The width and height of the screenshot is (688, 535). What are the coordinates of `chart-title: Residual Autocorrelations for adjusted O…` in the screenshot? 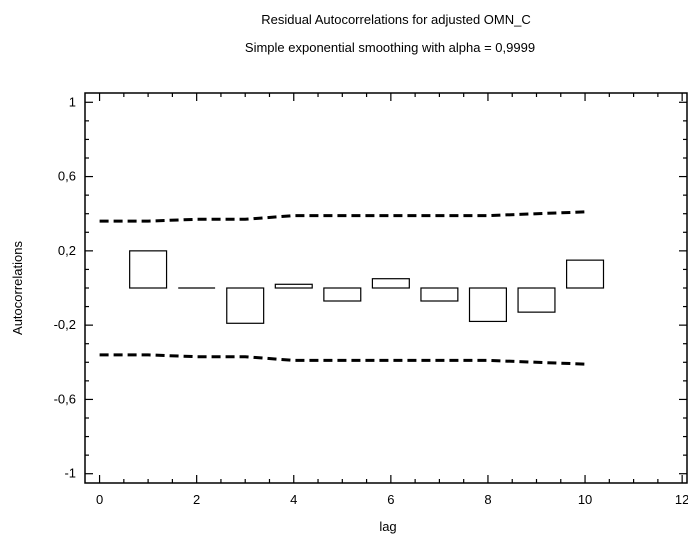 It's located at (396, 19).